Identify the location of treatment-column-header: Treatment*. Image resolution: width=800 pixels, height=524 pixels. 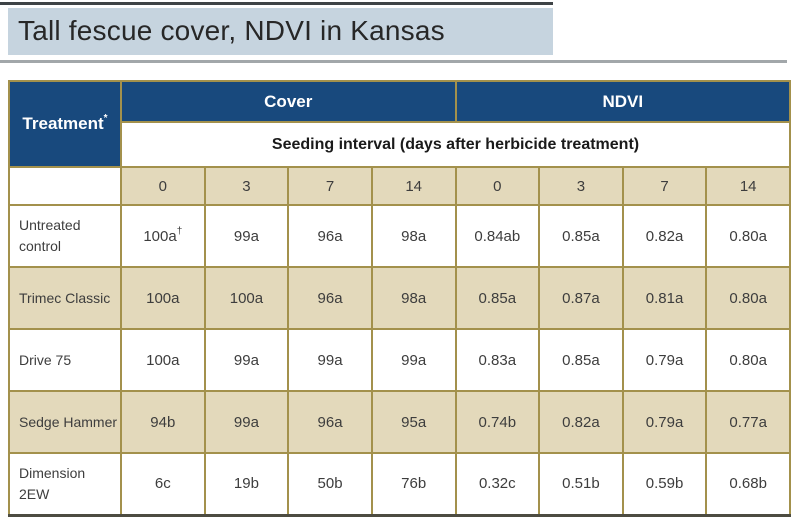
(65, 124).